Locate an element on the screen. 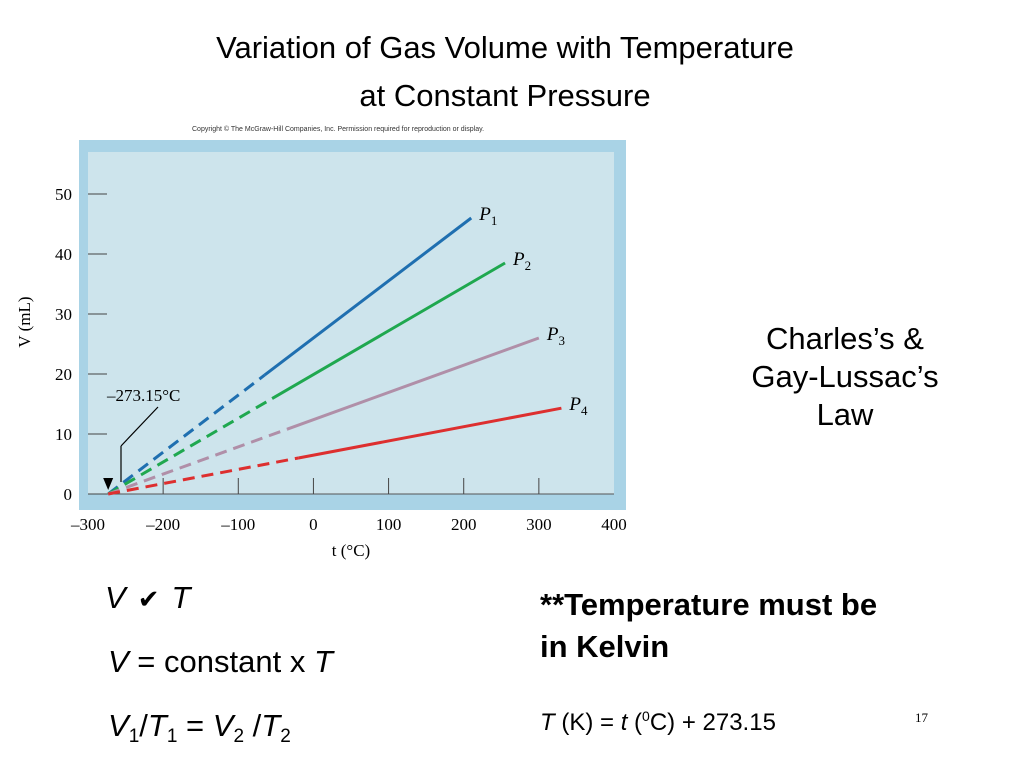 Image resolution: width=1024 pixels, height=768 pixels. eq3-v2: V is located at coordinates (223, 725).